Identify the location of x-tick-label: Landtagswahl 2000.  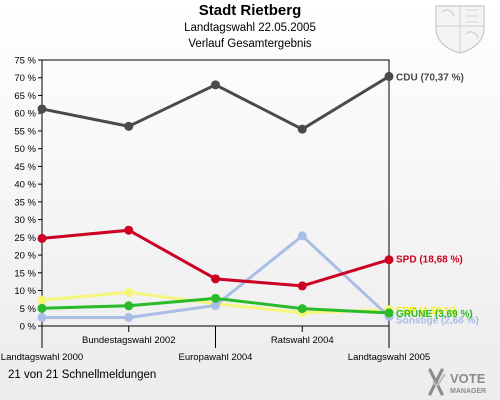
(42, 357).